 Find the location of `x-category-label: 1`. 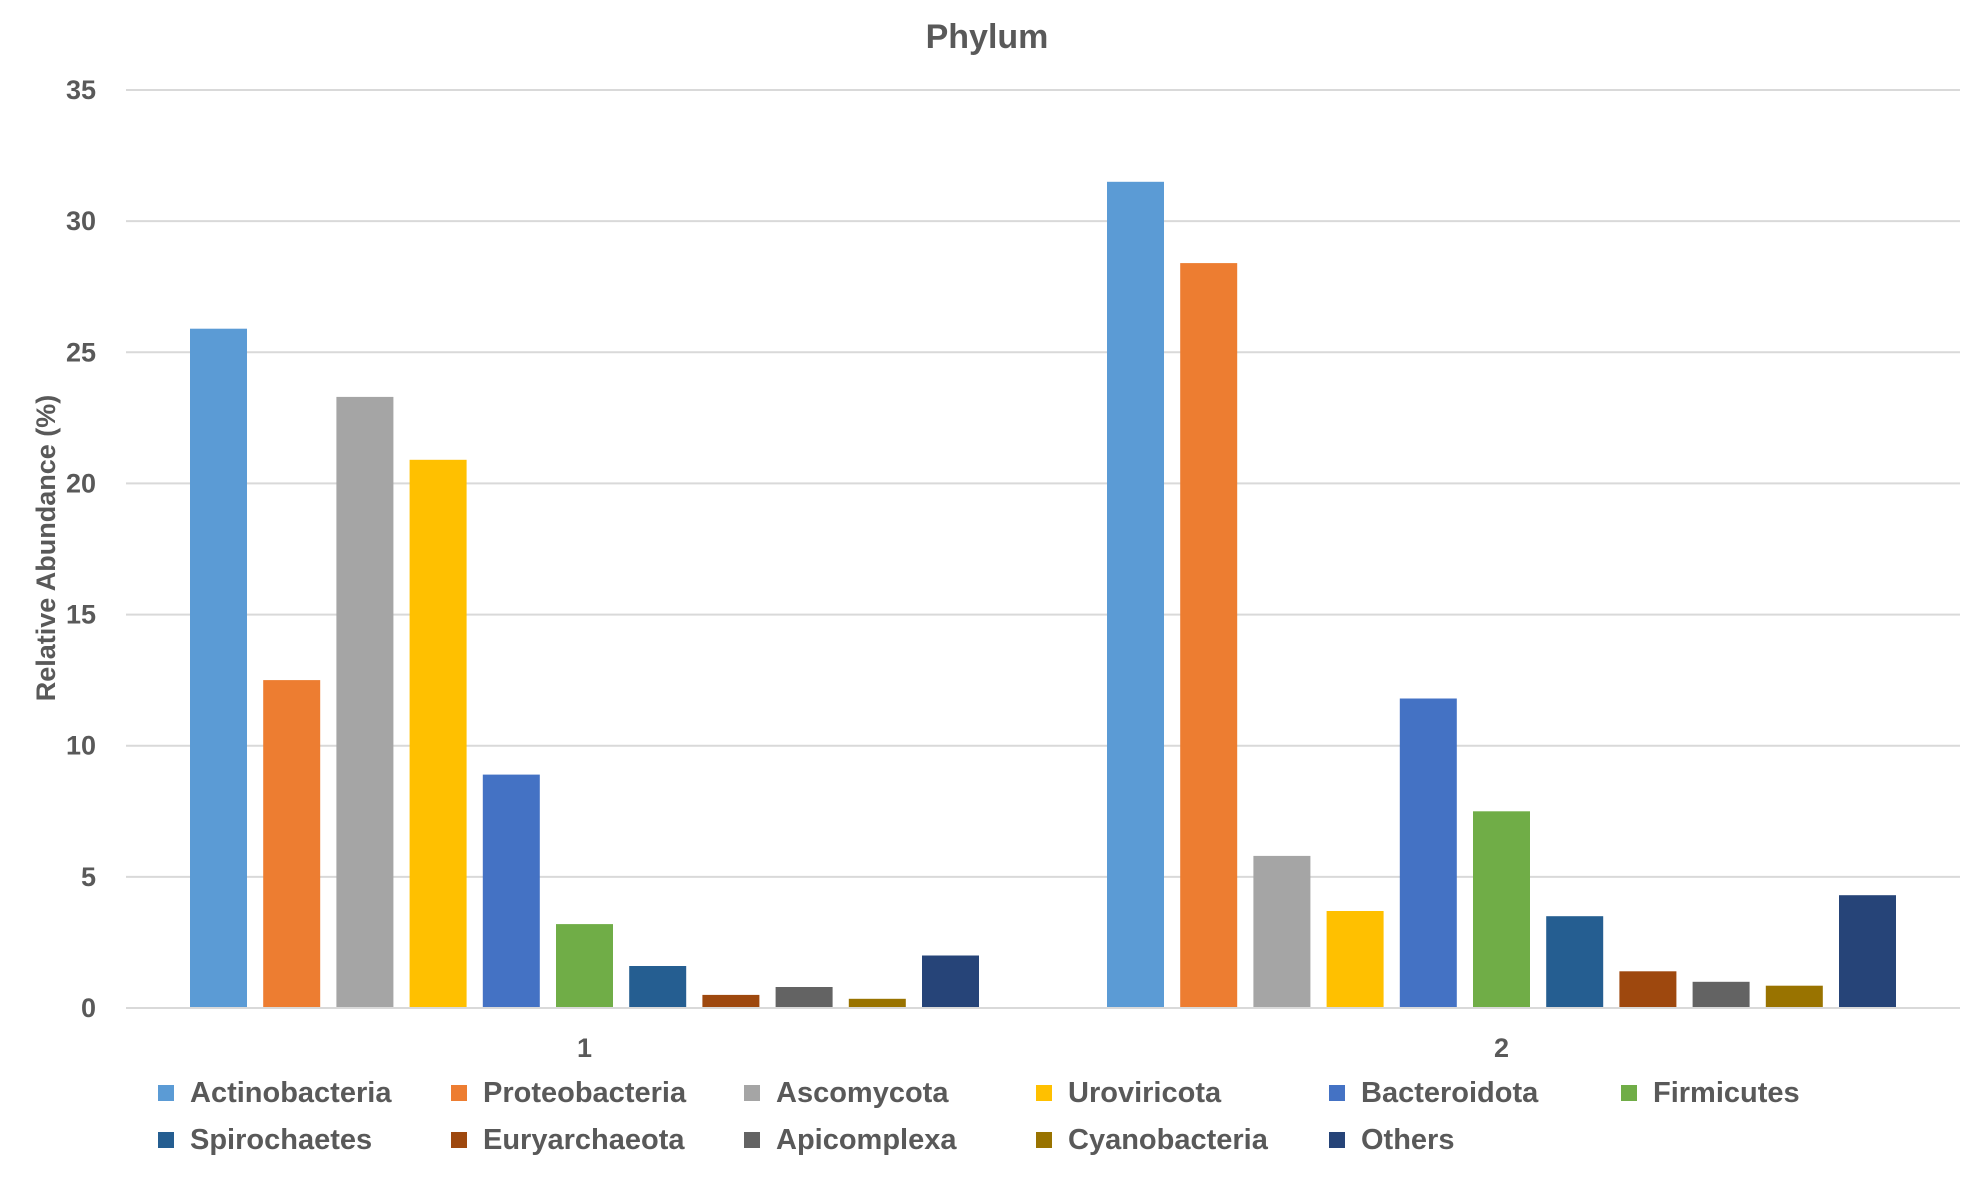

x-category-label: 1 is located at coordinates (584, 1048).